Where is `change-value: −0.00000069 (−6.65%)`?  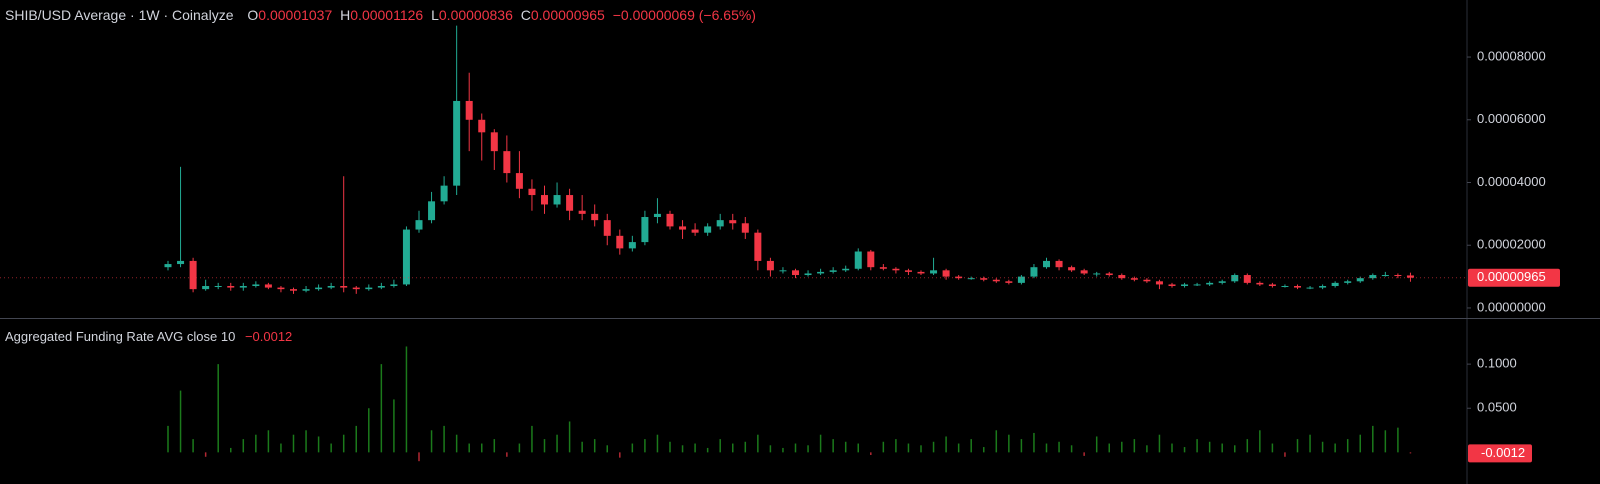 change-value: −0.00000069 (−6.65%) is located at coordinates (684, 15).